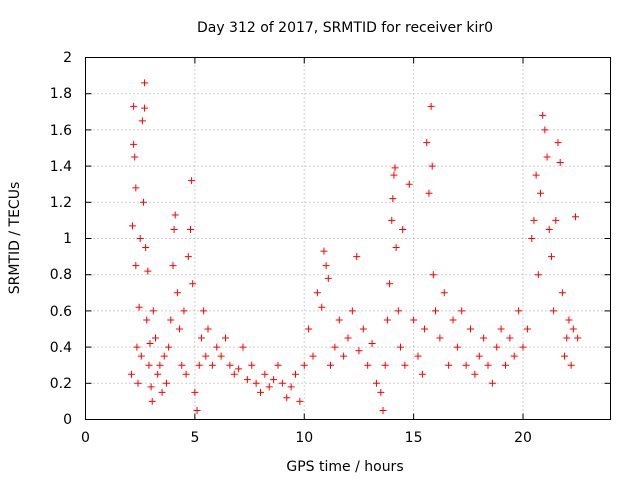 Image resolution: width=640 pixels, height=480 pixels. Describe the element at coordinates (194, 438) in the screenshot. I see `x-tick-label: 5` at that location.